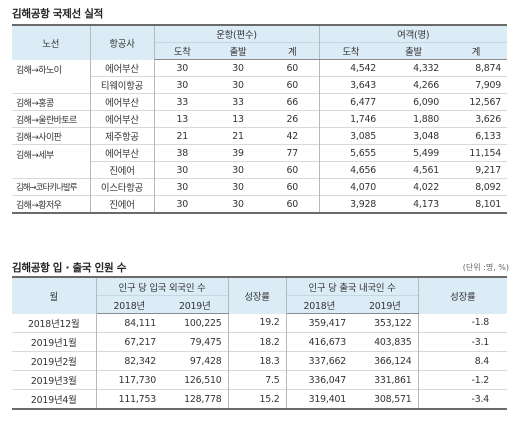 The width and height of the screenshot is (519, 428). What do you see at coordinates (238, 51) in the screenshot?
I see `flights-depart-header: 출발` at bounding box center [238, 51].